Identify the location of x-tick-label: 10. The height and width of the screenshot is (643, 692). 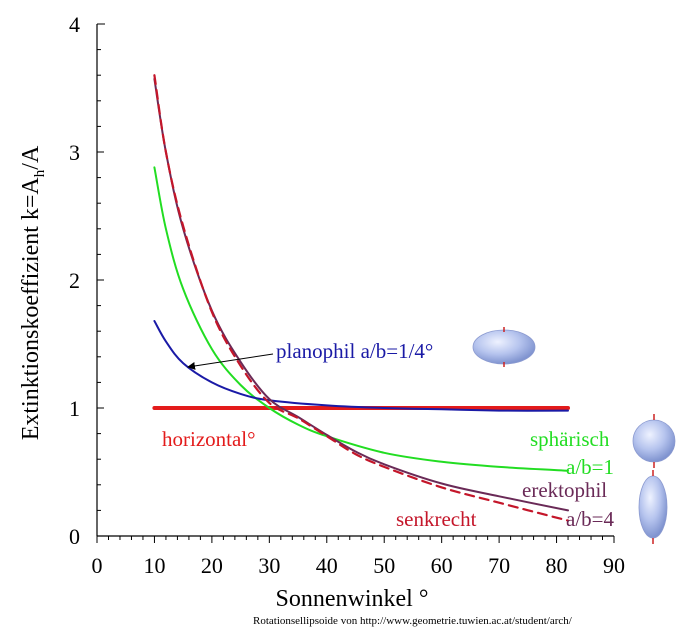
(154, 565).